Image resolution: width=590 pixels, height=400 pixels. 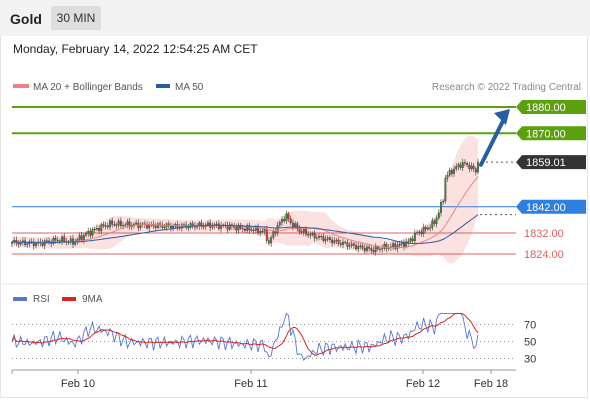 What do you see at coordinates (502, 117) in the screenshot?
I see `forecast-arrow-head` at bounding box center [502, 117].